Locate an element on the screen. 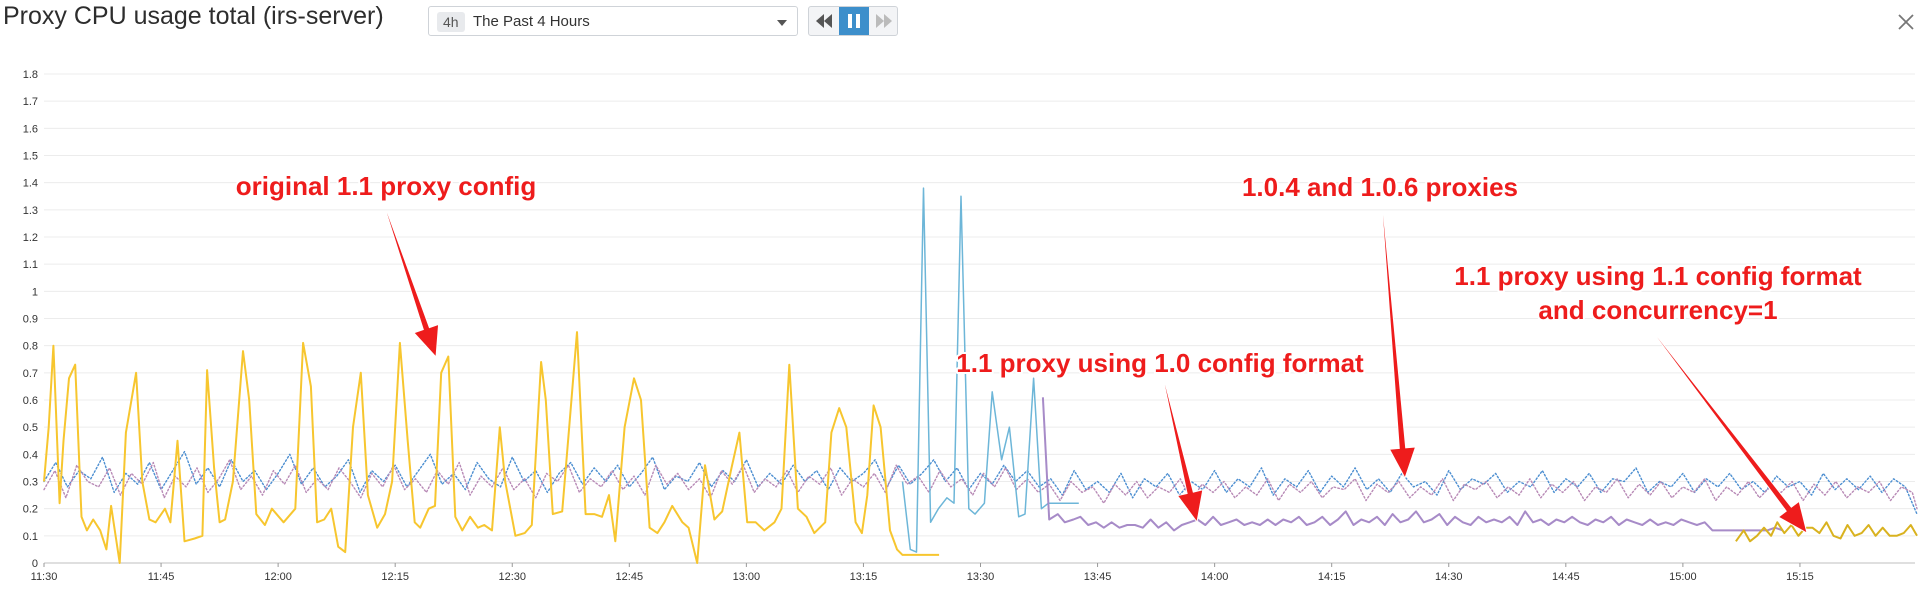  y-tick-label: 0.9 is located at coordinates (30, 320).